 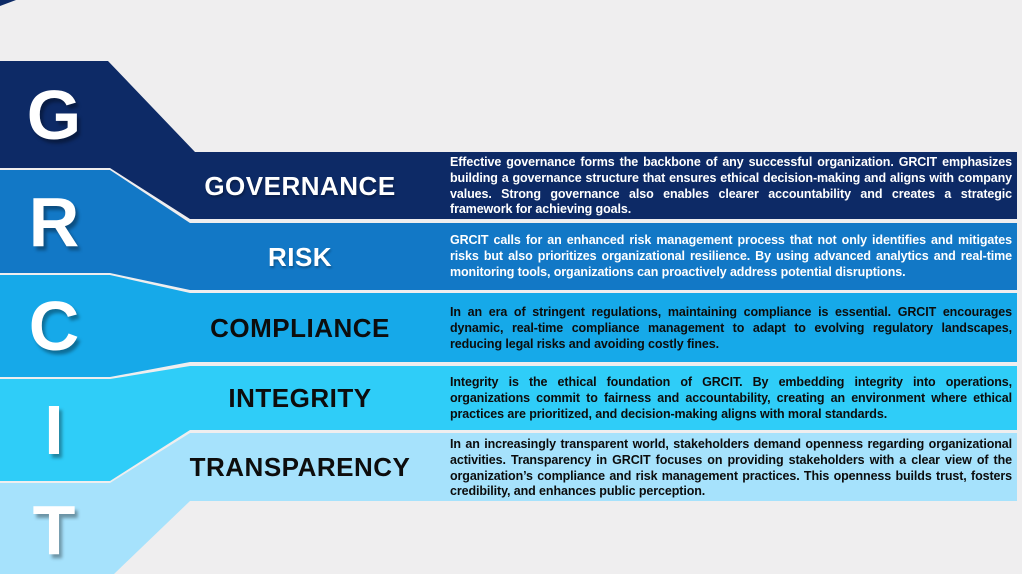 What do you see at coordinates (300, 185) in the screenshot?
I see `row-label-governance: GOVERNANCE` at bounding box center [300, 185].